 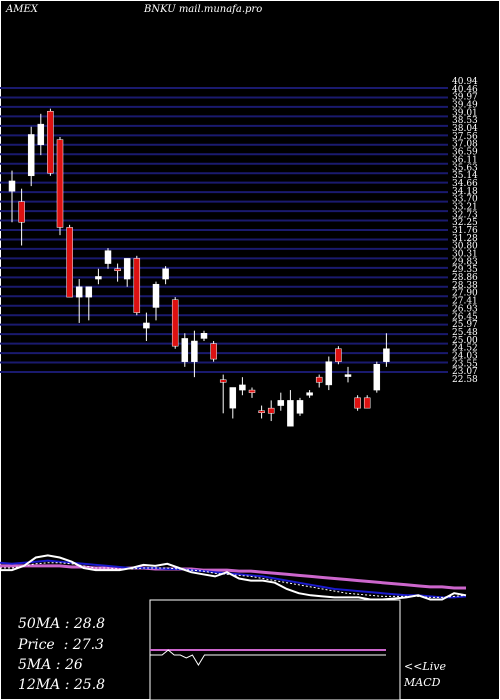 What do you see at coordinates (465, 168) in the screenshot?
I see `price-tick-label: 35.63` at bounding box center [465, 168].